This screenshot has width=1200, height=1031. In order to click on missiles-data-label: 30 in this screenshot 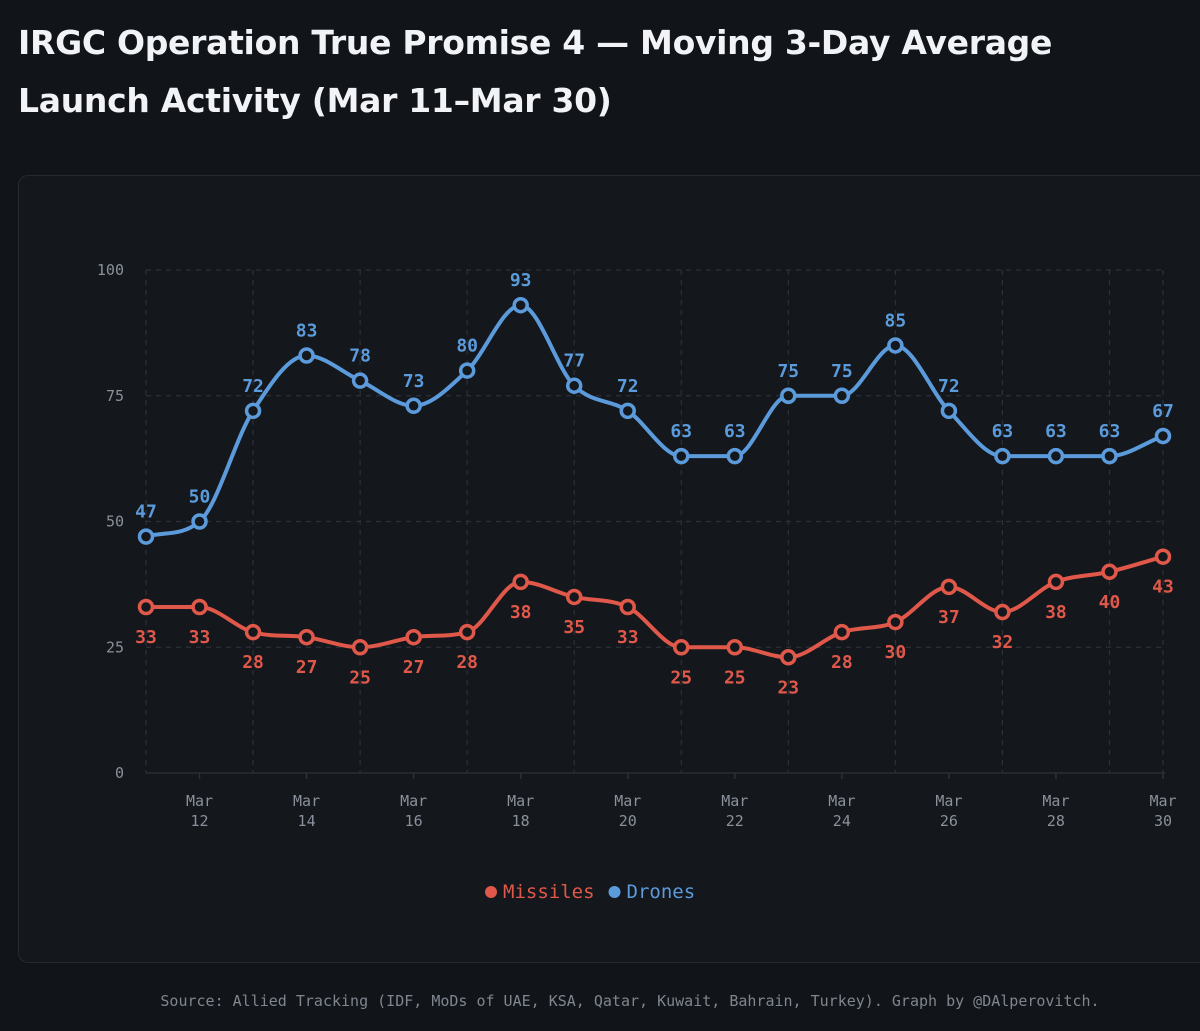, I will do `click(896, 652)`.